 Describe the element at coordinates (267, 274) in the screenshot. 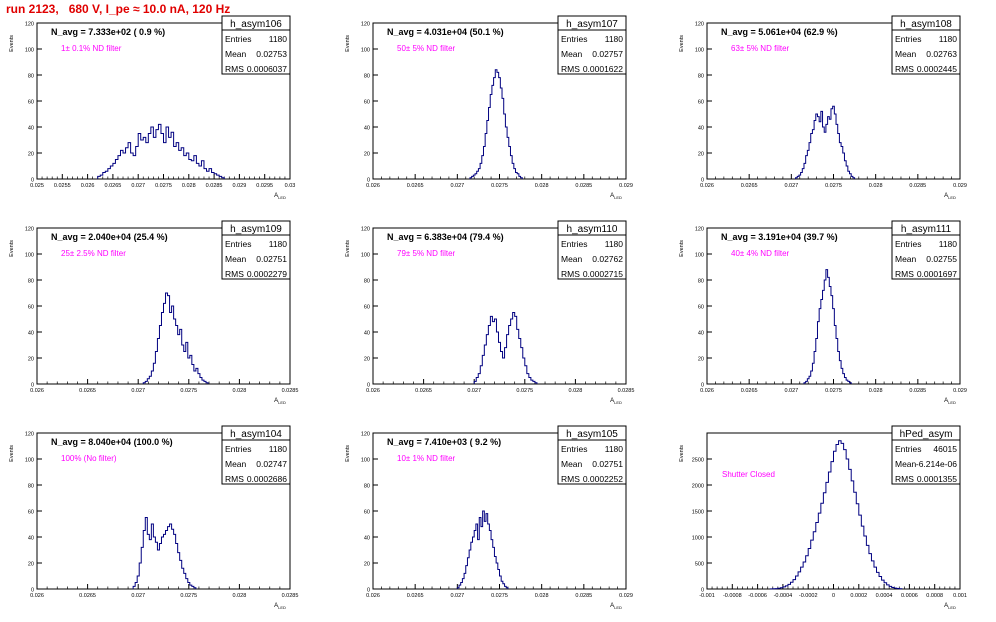

I see `stats-value-rms: 0.0002279` at that location.